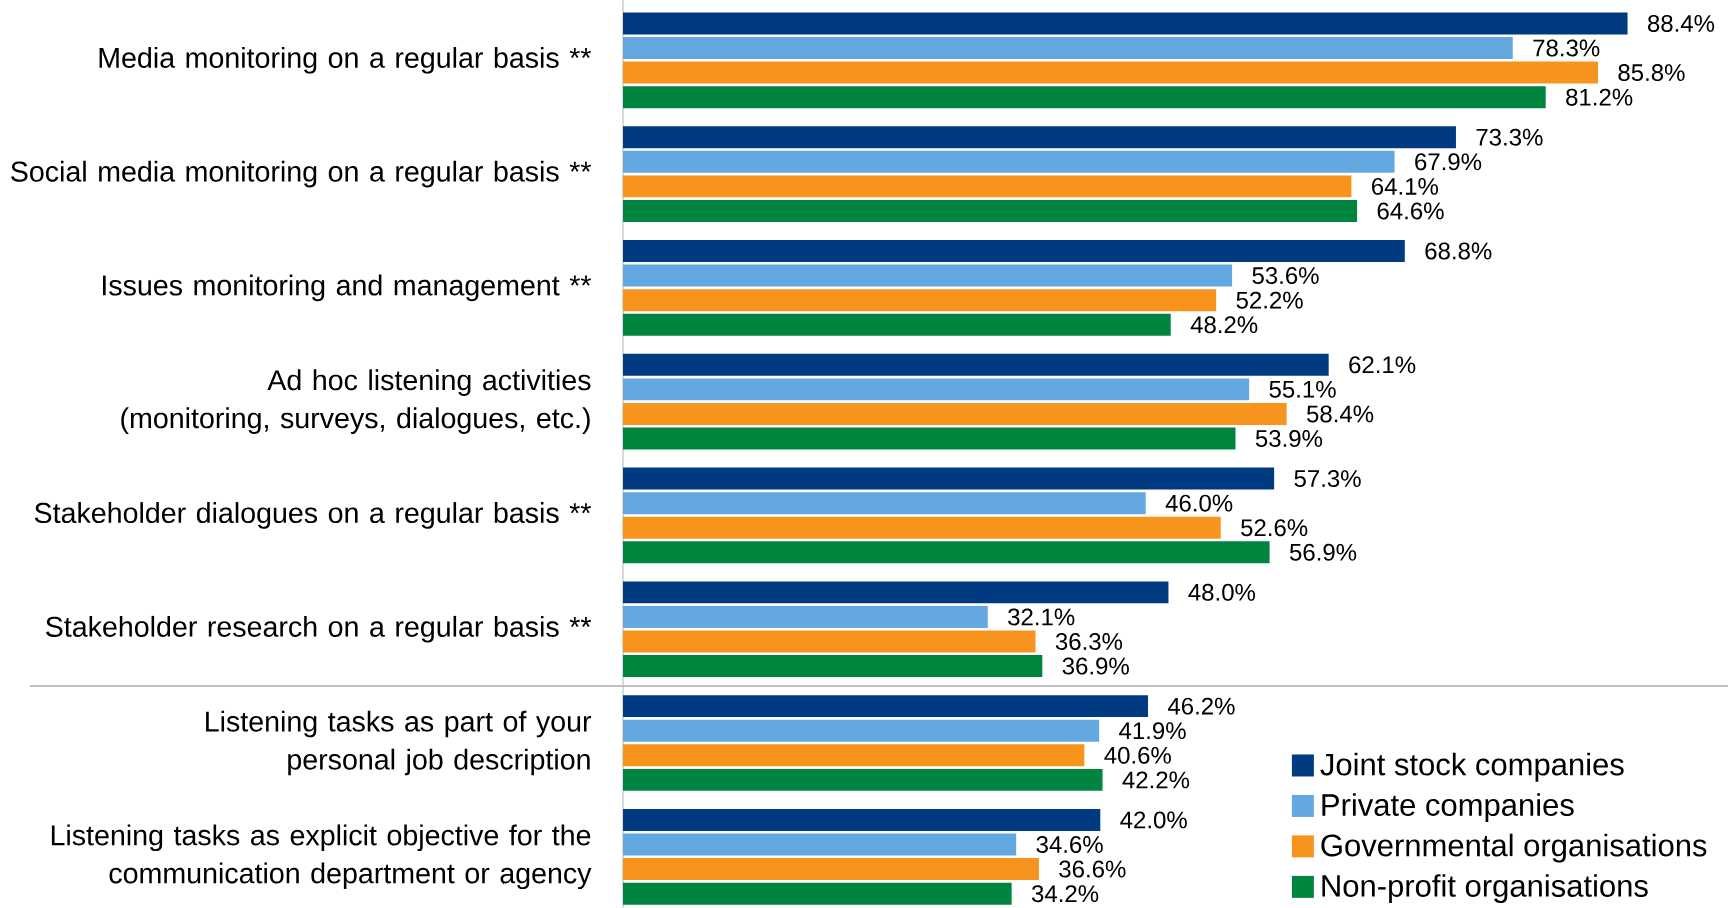 The height and width of the screenshot is (908, 1728). What do you see at coordinates (1485, 889) in the screenshot?
I see `legend-label: Non-profit organisations` at bounding box center [1485, 889].